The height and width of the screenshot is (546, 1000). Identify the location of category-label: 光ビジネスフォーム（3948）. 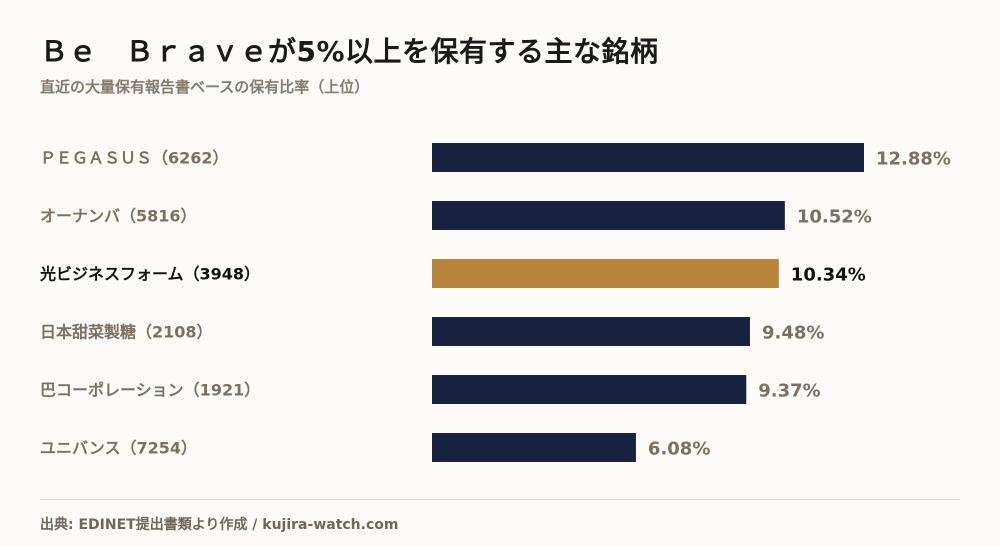
(149, 274).